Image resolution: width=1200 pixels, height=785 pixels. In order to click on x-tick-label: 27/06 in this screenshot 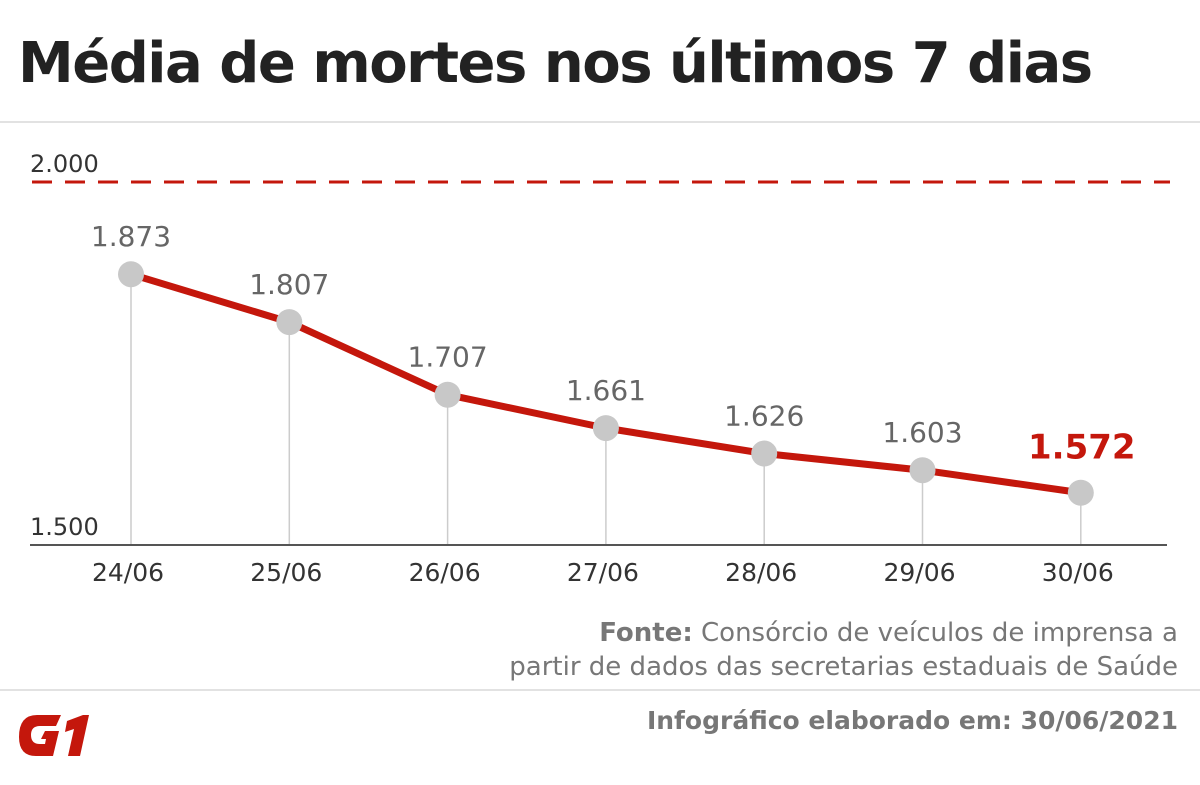, I will do `click(603, 572)`.